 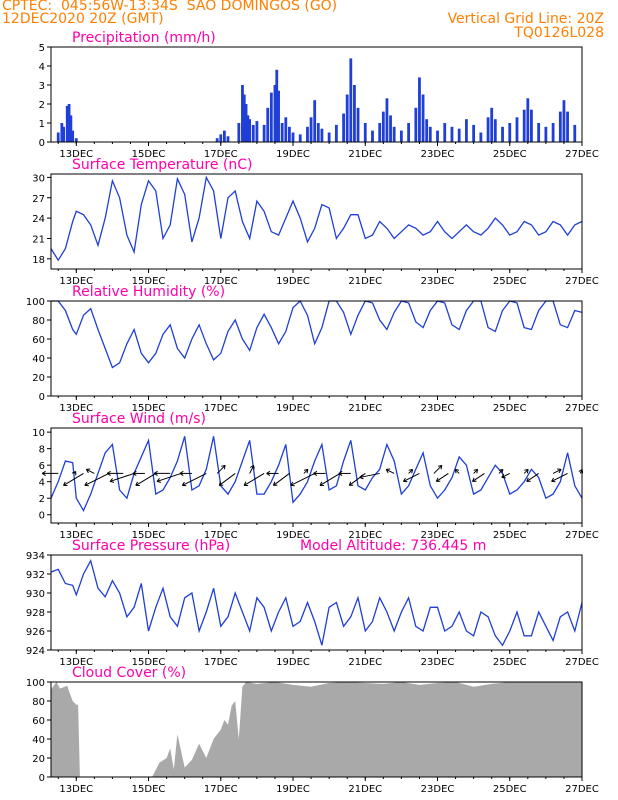 I want to click on pressure-title: Surface Pressure (hPa), so click(x=151, y=546).